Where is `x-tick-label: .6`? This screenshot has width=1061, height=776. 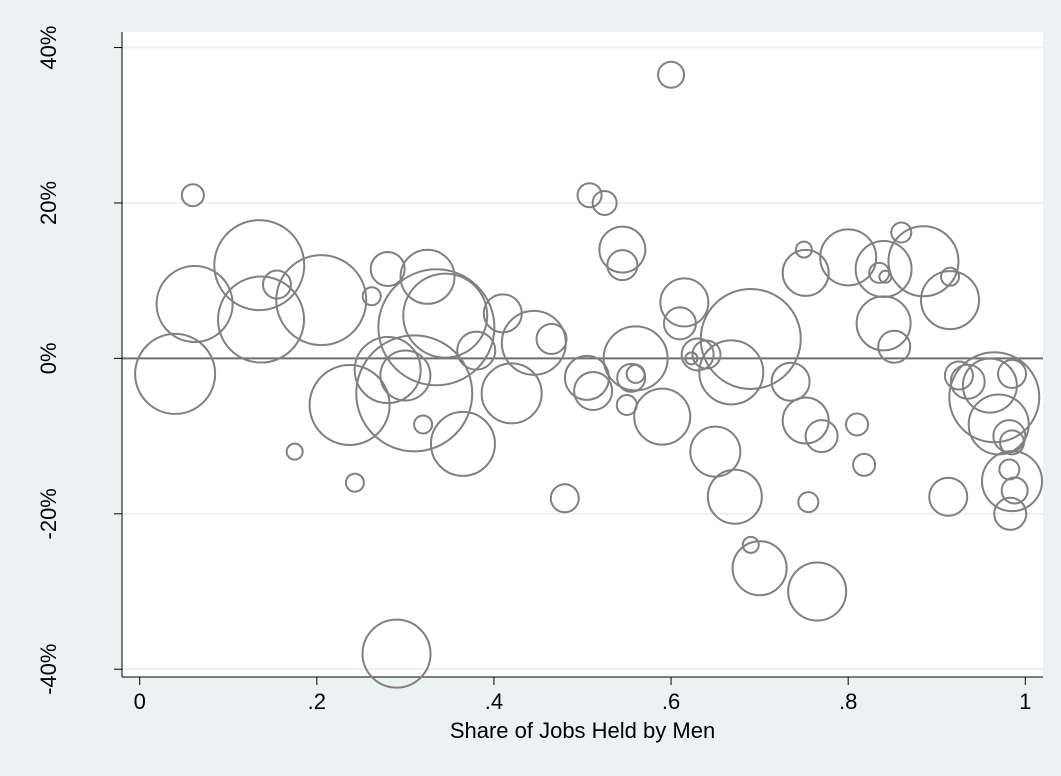
x-tick-label: .6 is located at coordinates (671, 701).